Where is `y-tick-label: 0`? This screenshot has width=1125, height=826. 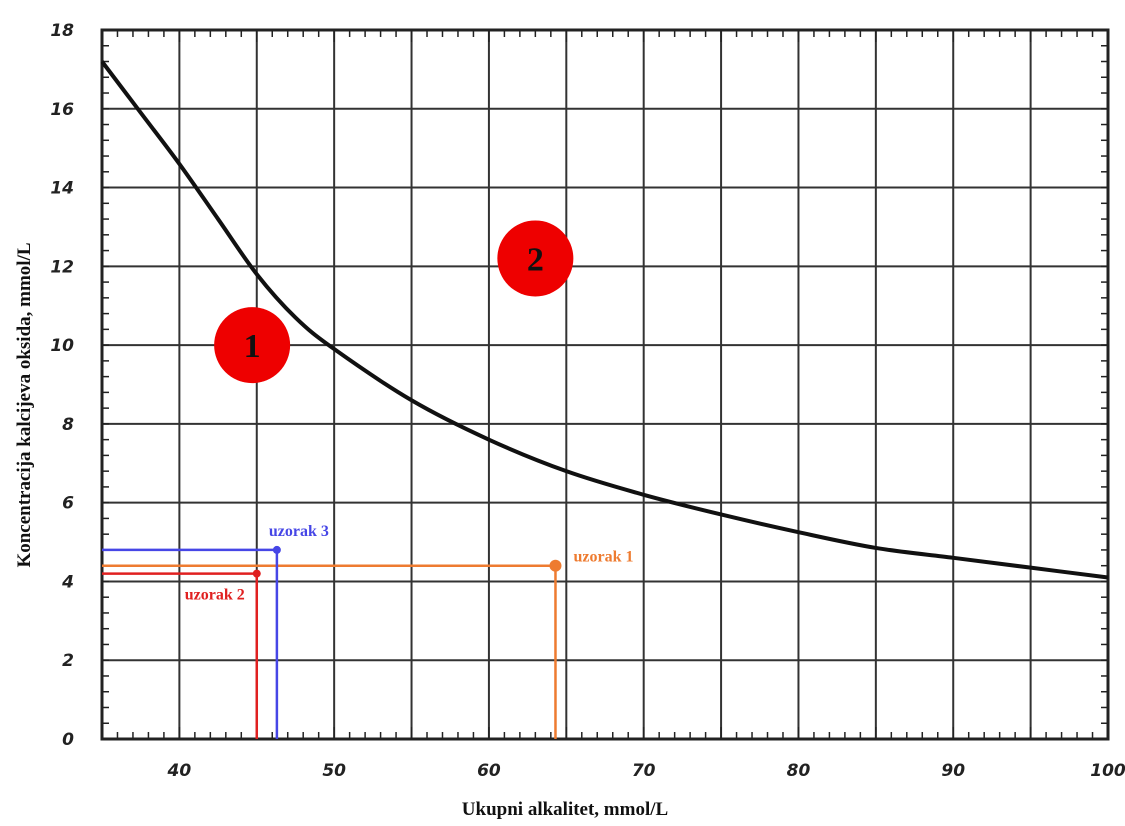 y-tick-label: 0 is located at coordinates (68, 740).